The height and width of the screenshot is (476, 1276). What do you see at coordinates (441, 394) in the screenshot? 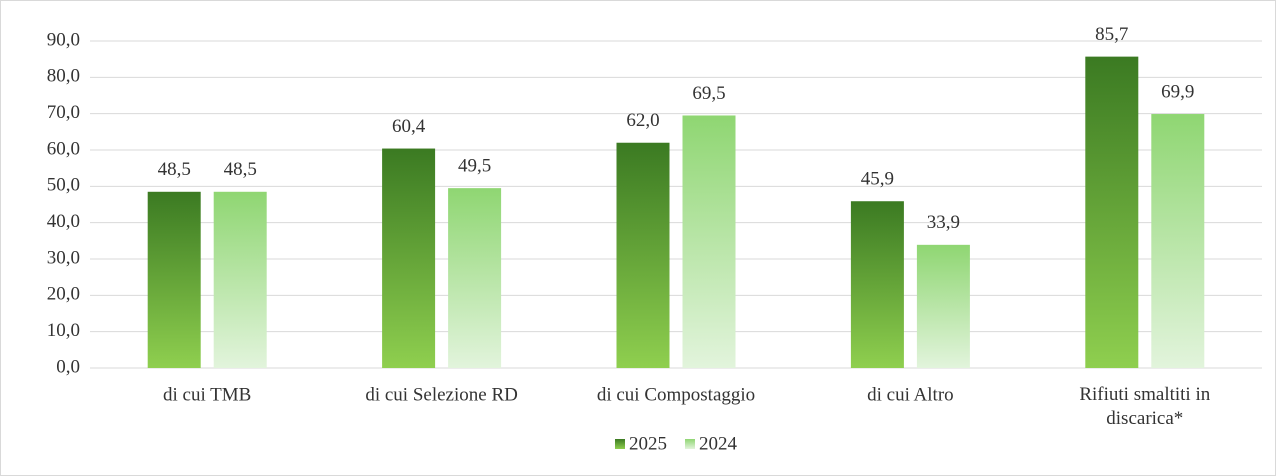
I see `x-tick-label: di cui Selezione RD` at bounding box center [441, 394].